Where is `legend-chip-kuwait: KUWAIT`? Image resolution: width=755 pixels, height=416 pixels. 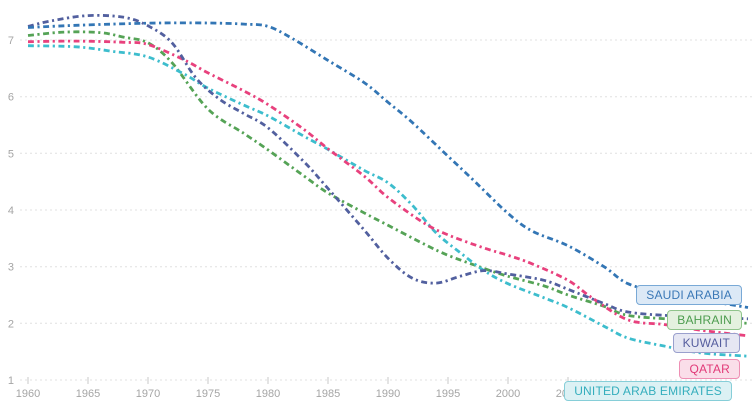
legend-chip-kuwait: KUWAIT is located at coordinates (706, 343).